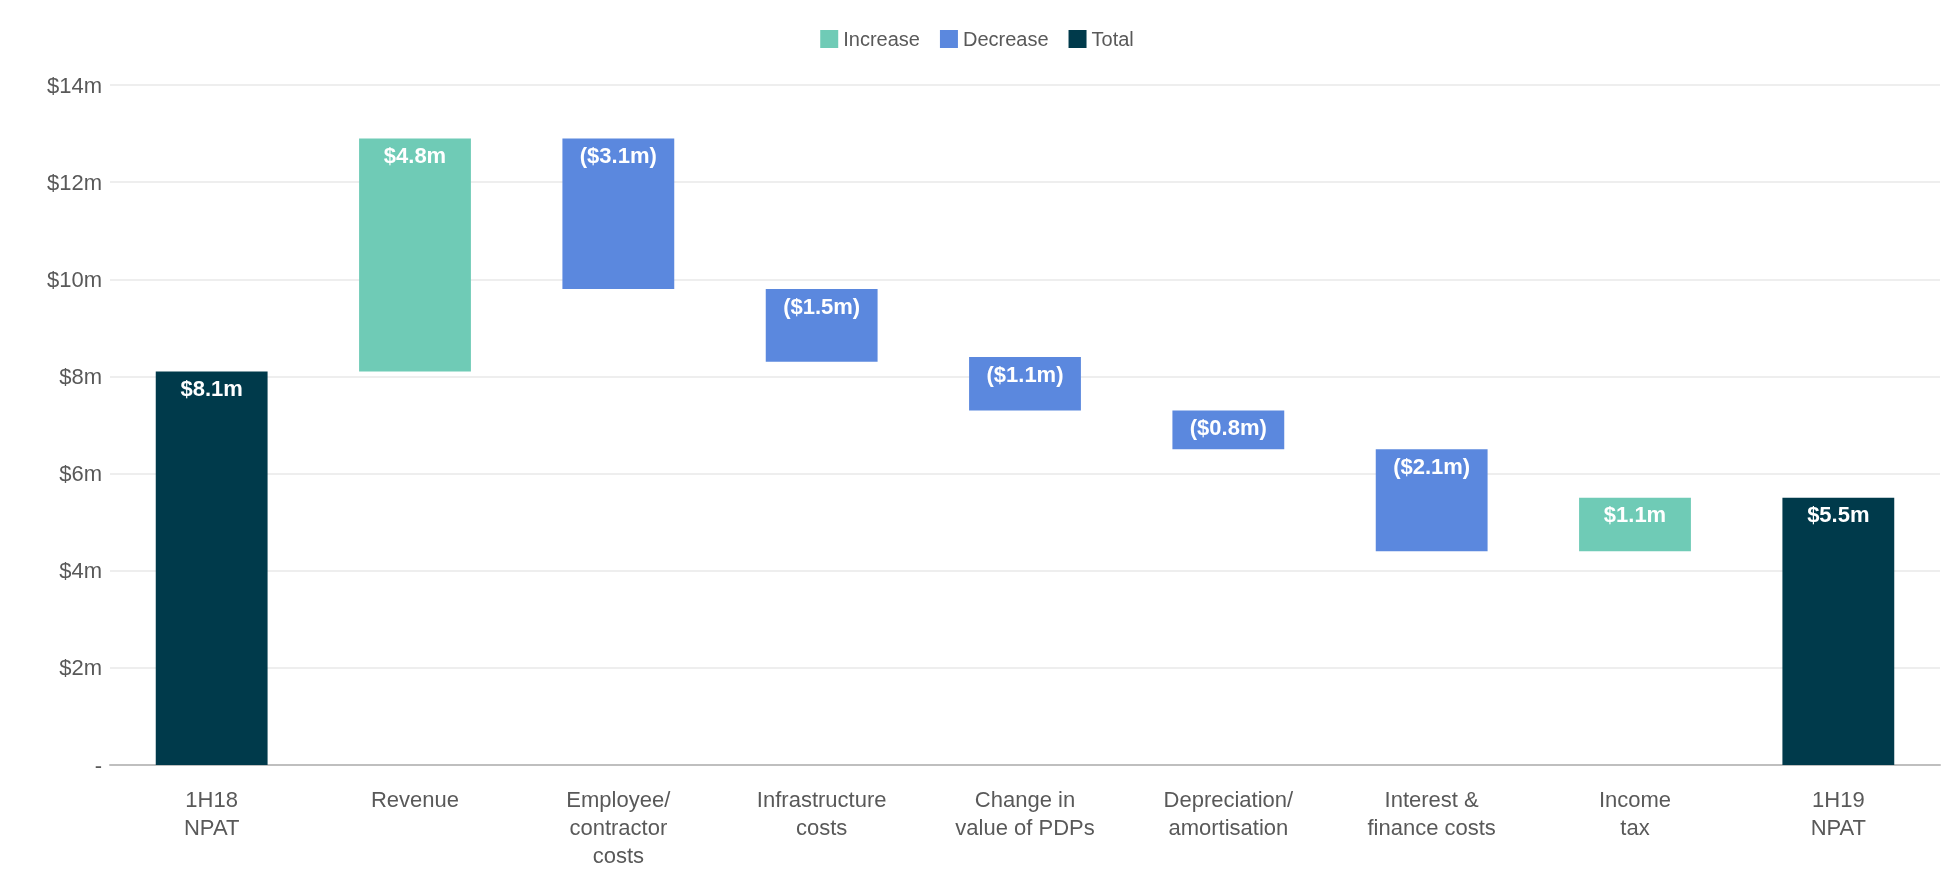 The width and height of the screenshot is (1954, 886). I want to click on x-tick-label: Change in value of PDPs, so click(1025, 813).